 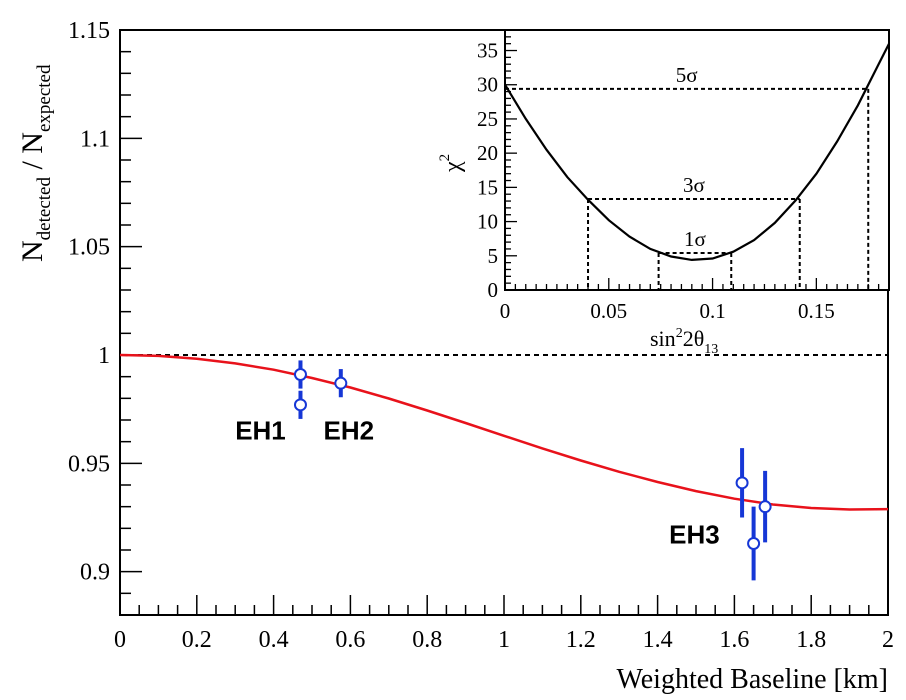 What do you see at coordinates (451, 163) in the screenshot?
I see `inset-y-axis-title: χ2` at bounding box center [451, 163].